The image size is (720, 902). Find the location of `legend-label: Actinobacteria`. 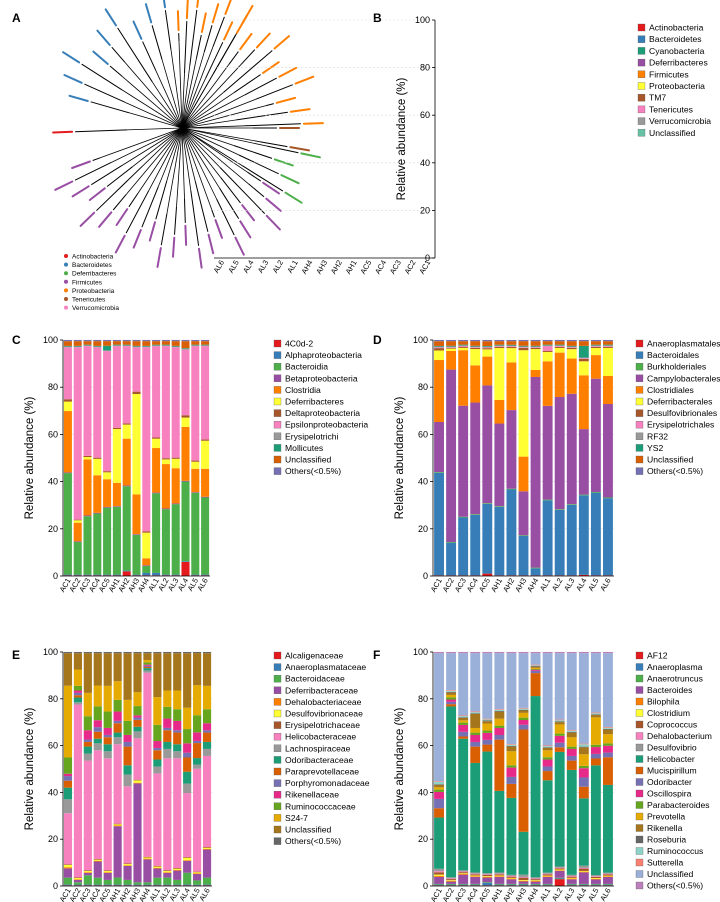

legend-label: Actinobacteria is located at coordinates (676, 28).